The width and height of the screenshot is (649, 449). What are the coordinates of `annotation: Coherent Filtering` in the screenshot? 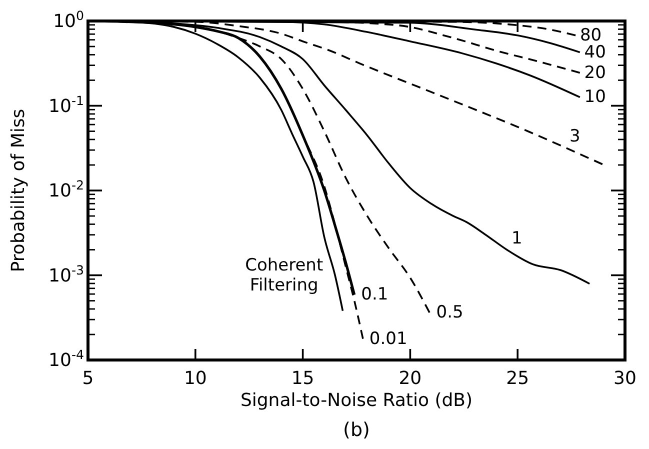 It's located at (284, 275).